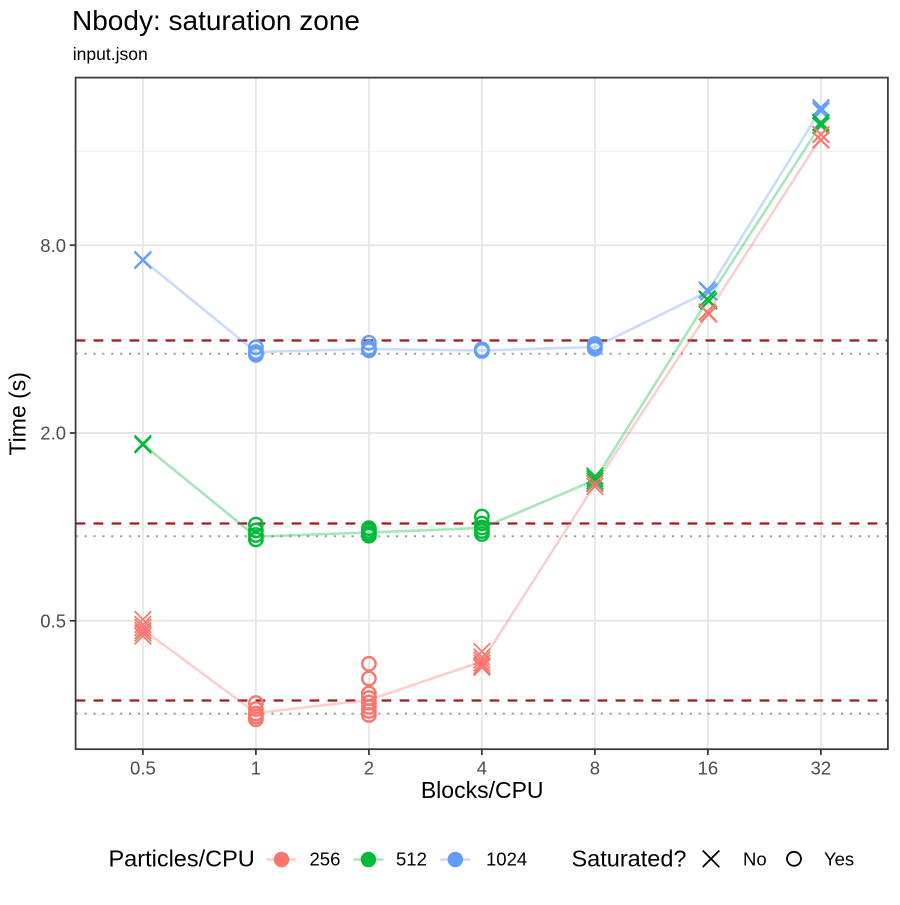 The image size is (900, 905). Describe the element at coordinates (256, 767) in the screenshot. I see `svg-text: 1` at that location.